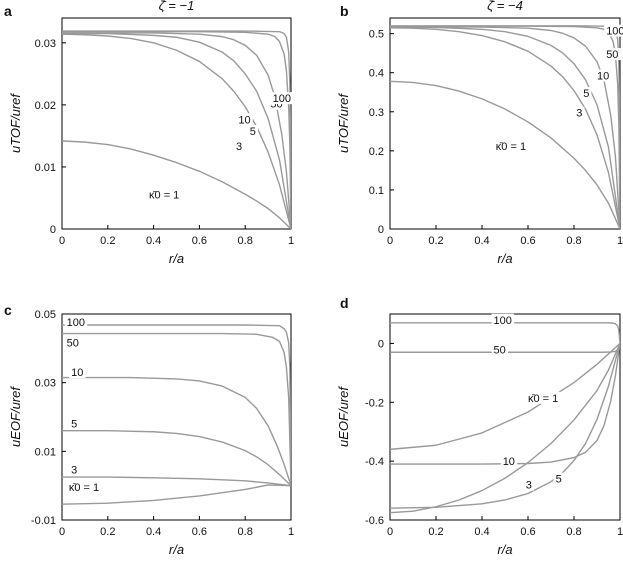 This screenshot has width=623, height=564. I want to click on x-tick-label-b-5: 1, so click(620, 241).